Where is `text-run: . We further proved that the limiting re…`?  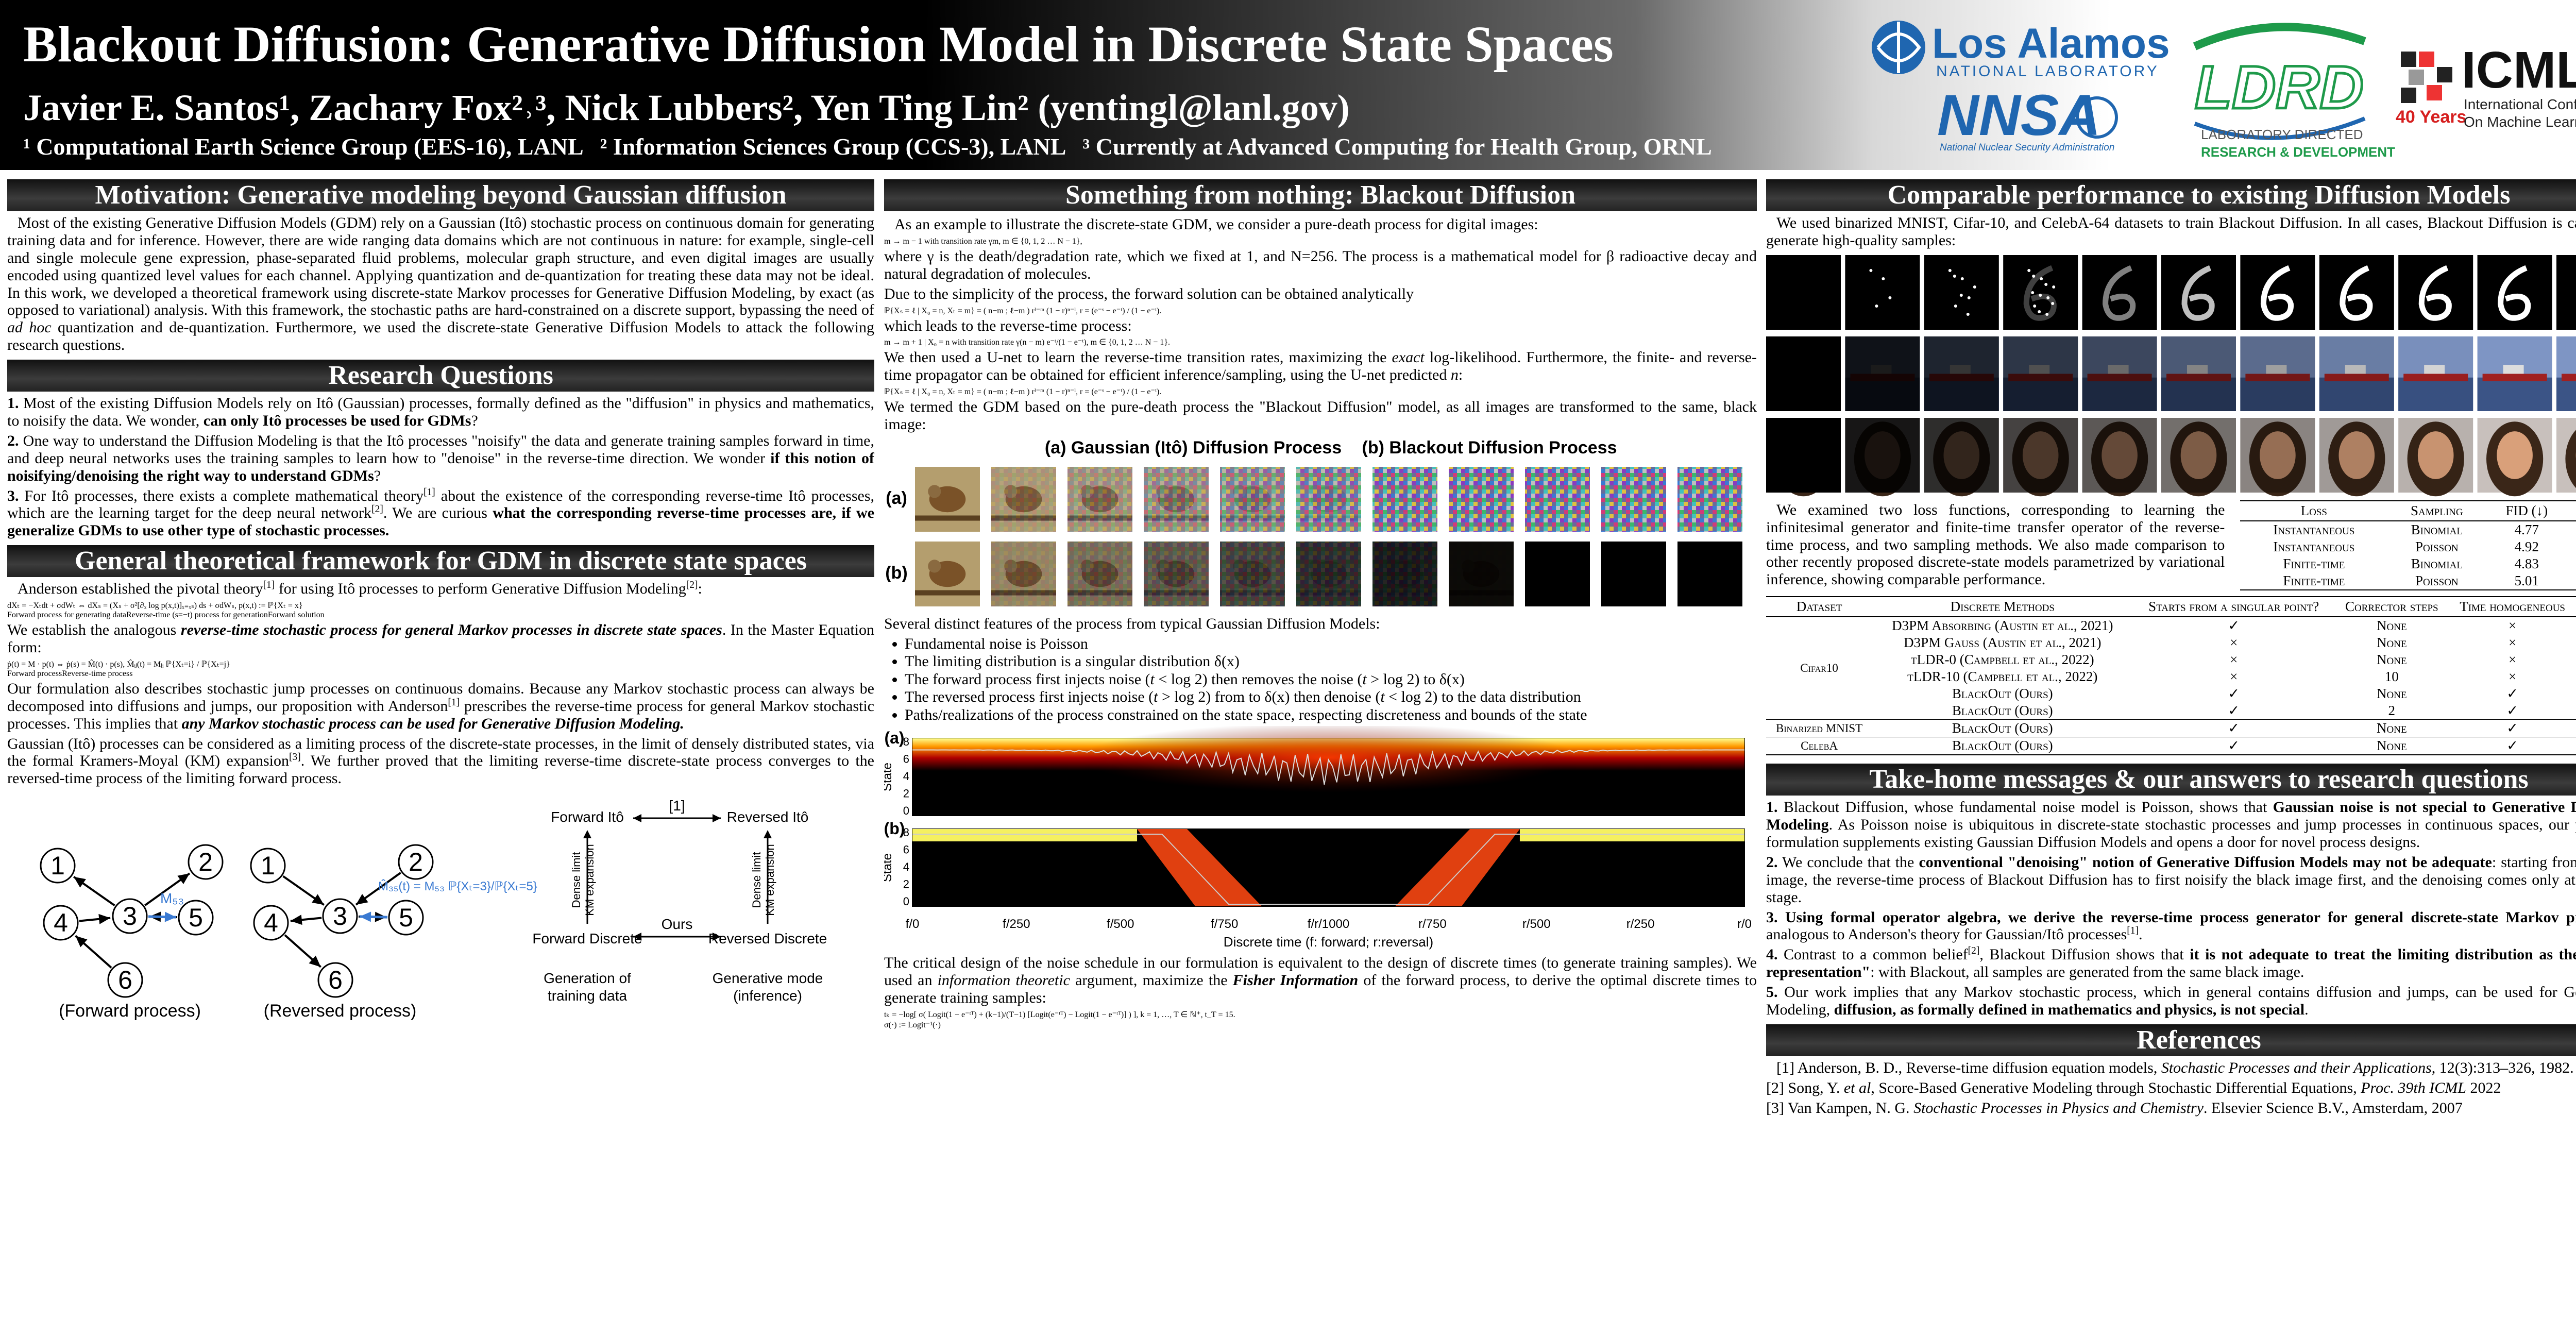
text-run: . We further proved that the limiting re… is located at coordinates (440, 769).